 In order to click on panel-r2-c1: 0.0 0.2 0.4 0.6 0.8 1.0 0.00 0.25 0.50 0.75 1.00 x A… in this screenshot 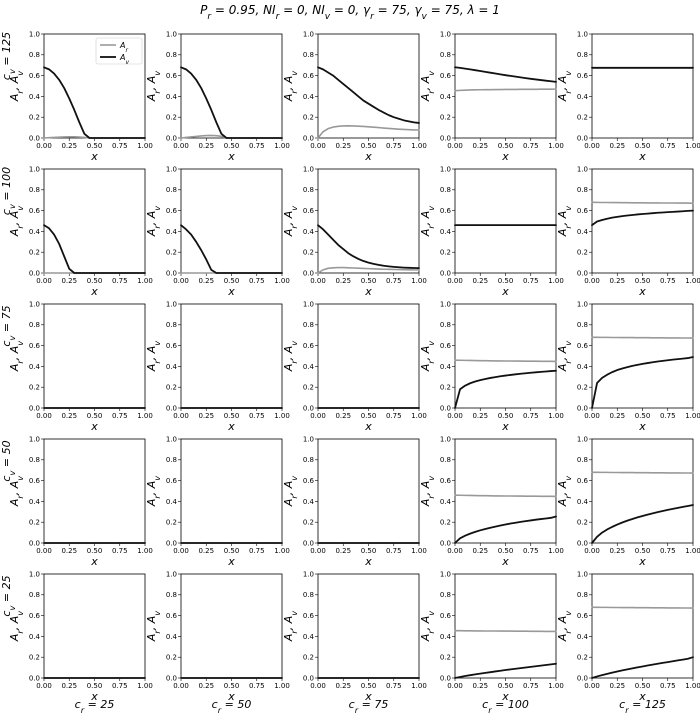, I will do `click(80, 231)`.